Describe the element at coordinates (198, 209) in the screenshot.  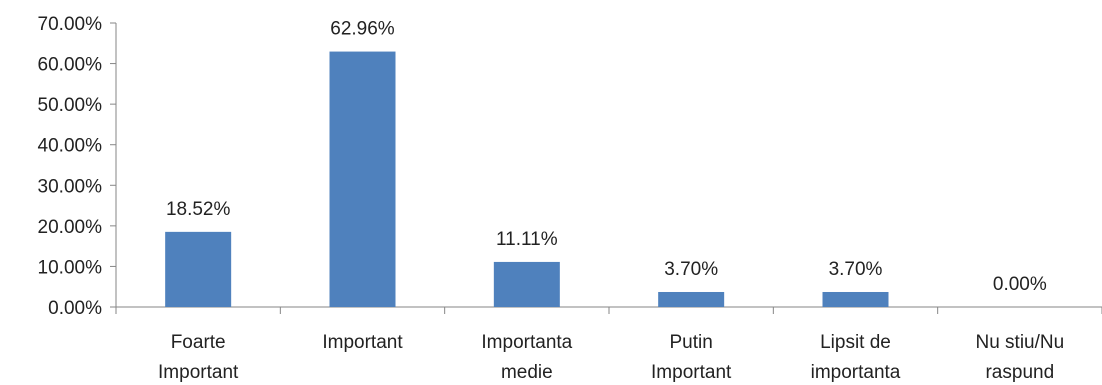
I see `data-label: 18.52%` at that location.